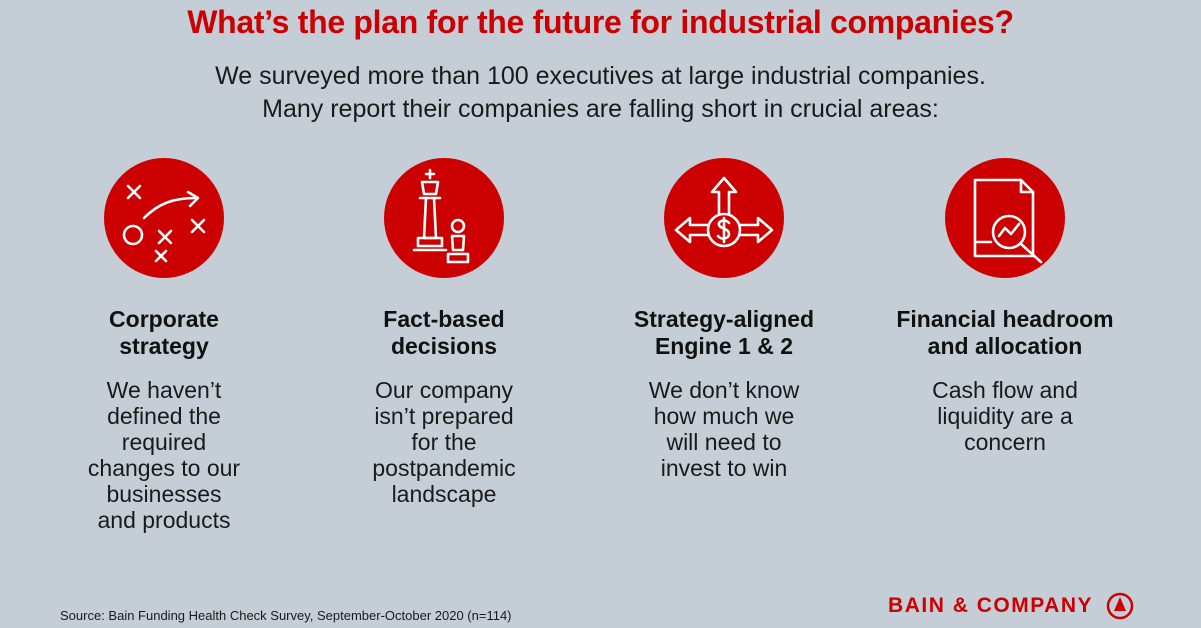 The height and width of the screenshot is (628, 1201). Describe the element at coordinates (444, 494) in the screenshot. I see `body-line: landscape` at that location.